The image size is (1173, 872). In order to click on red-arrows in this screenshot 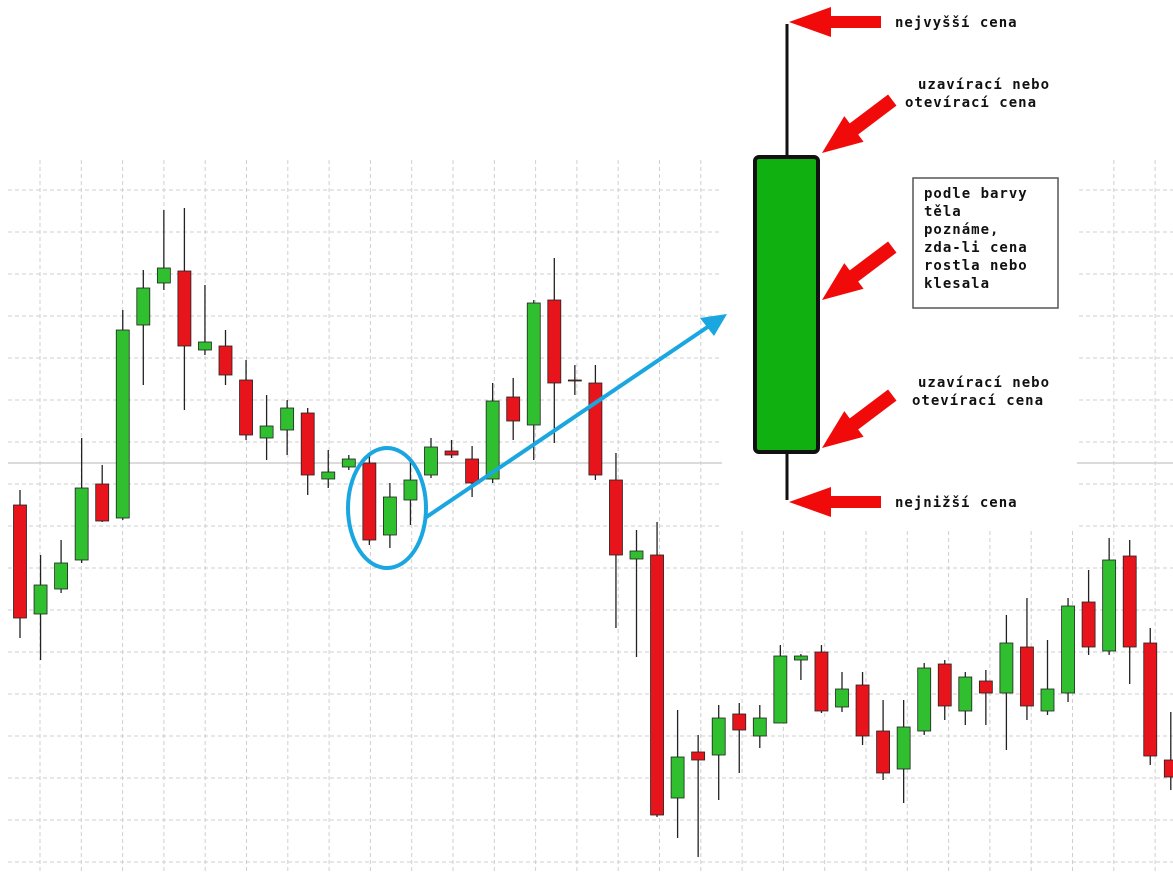, I will do `click(843, 262)`.